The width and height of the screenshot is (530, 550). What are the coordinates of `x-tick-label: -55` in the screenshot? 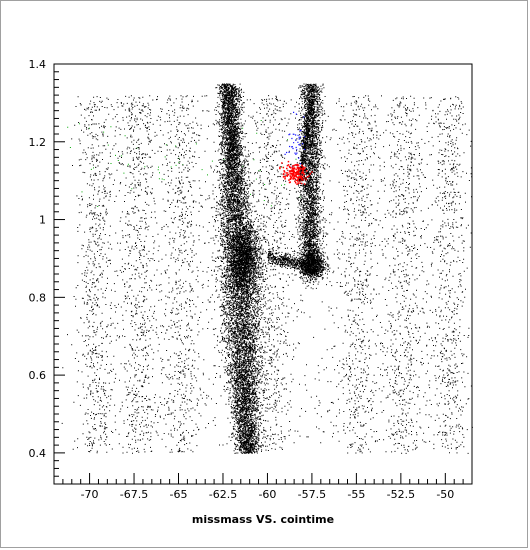 It's located at (356, 494).